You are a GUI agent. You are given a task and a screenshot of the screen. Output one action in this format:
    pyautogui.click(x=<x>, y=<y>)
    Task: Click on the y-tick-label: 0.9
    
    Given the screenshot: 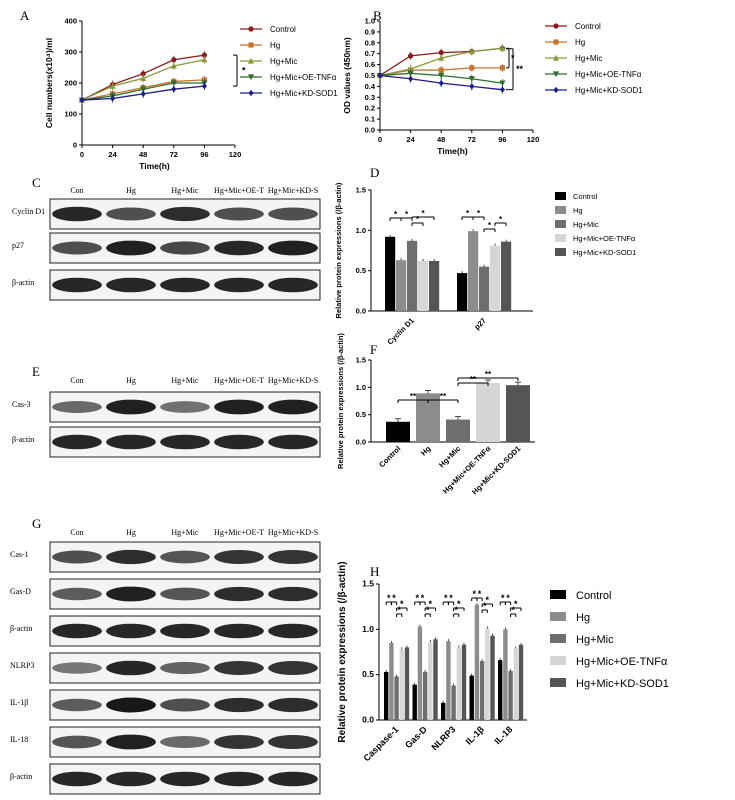 What is the action you would take?
    pyautogui.click(x=370, y=31)
    